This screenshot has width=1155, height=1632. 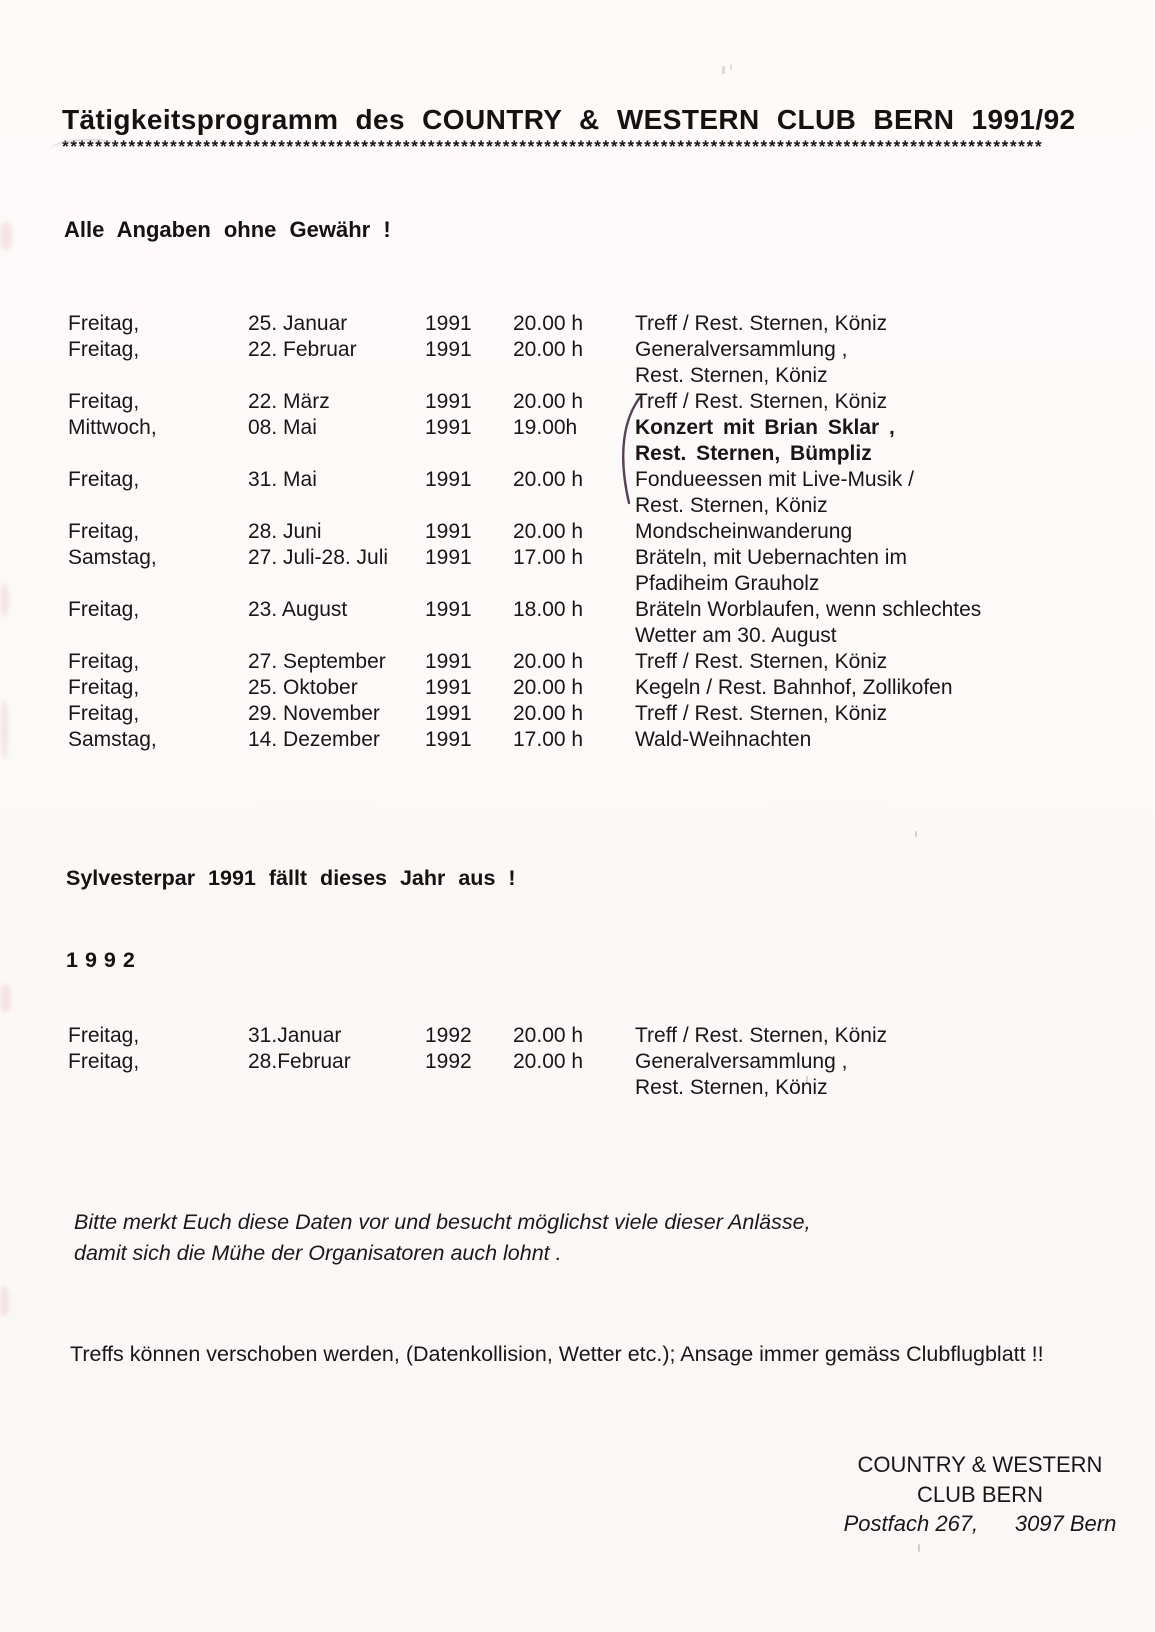 I want to click on description-line: Wald-Weihnachten, so click(x=723, y=739).